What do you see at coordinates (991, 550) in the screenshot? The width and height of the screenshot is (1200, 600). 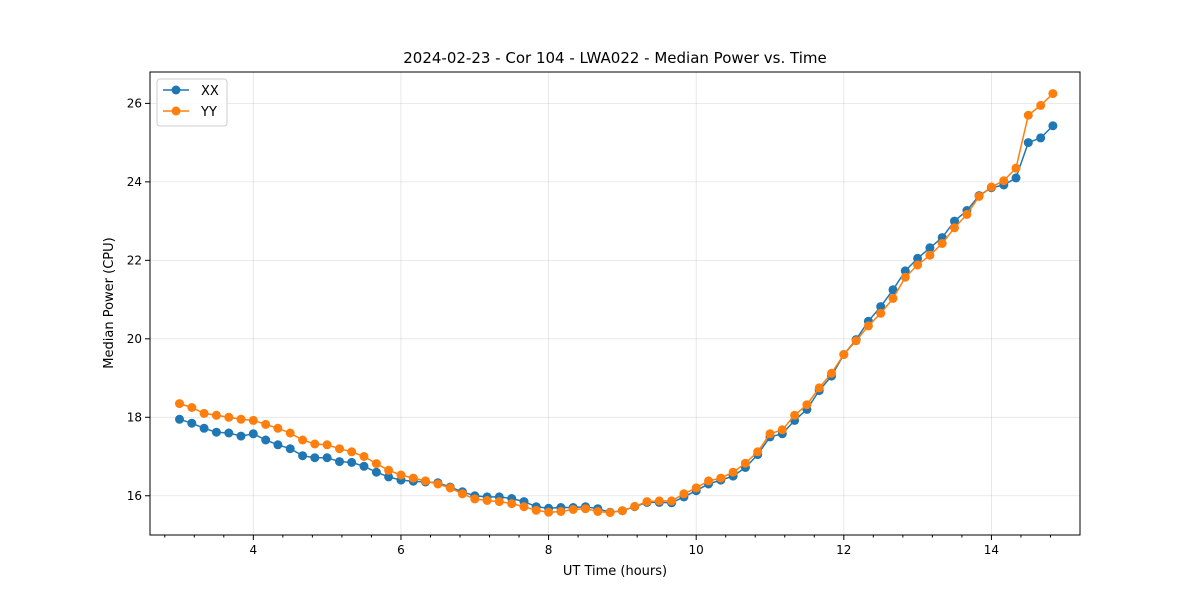 I see `x-tick-label: 14` at bounding box center [991, 550].